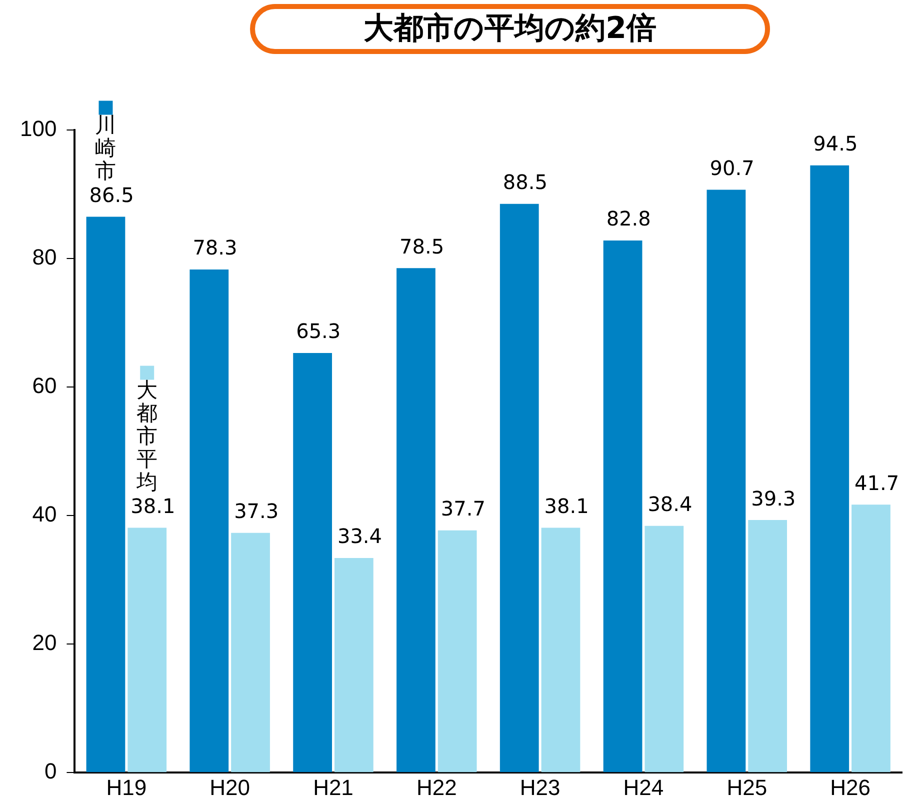 Image resolution: width=922 pixels, height=810 pixels. What do you see at coordinates (50, 771) in the screenshot?
I see `y-tick-label: 0` at bounding box center [50, 771].